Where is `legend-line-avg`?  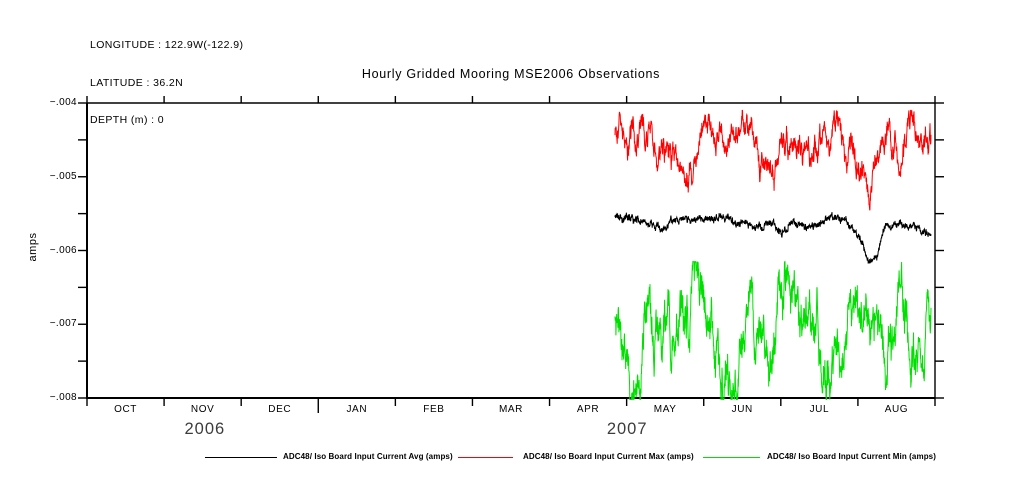 legend-line-avg is located at coordinates (241, 457).